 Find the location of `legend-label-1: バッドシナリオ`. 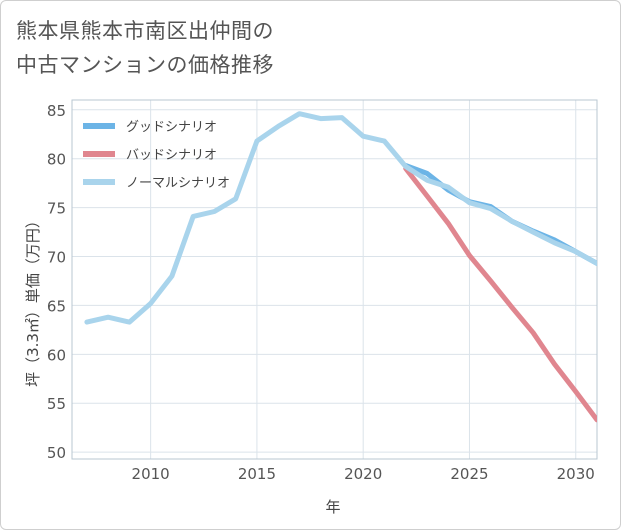

legend-label-1: バッドシナリオ is located at coordinates (171, 155).